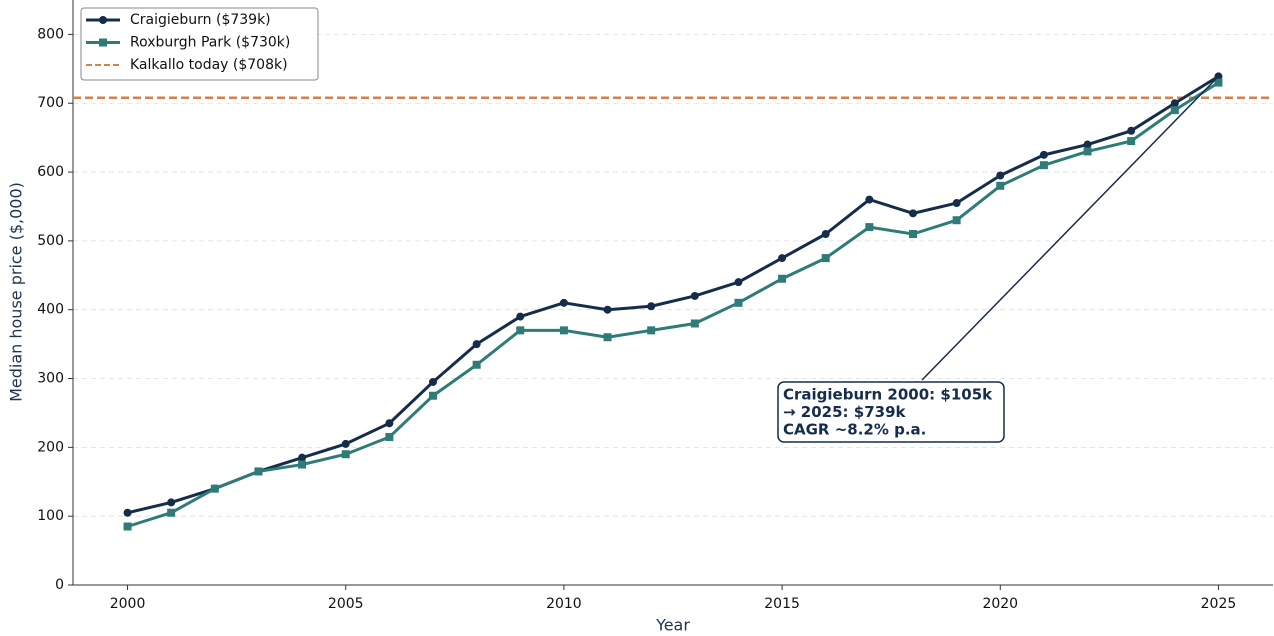 The image size is (1274, 636). What do you see at coordinates (888, 395) in the screenshot?
I see `annotation-text: Craigieburn 2000: $105k` at bounding box center [888, 395].